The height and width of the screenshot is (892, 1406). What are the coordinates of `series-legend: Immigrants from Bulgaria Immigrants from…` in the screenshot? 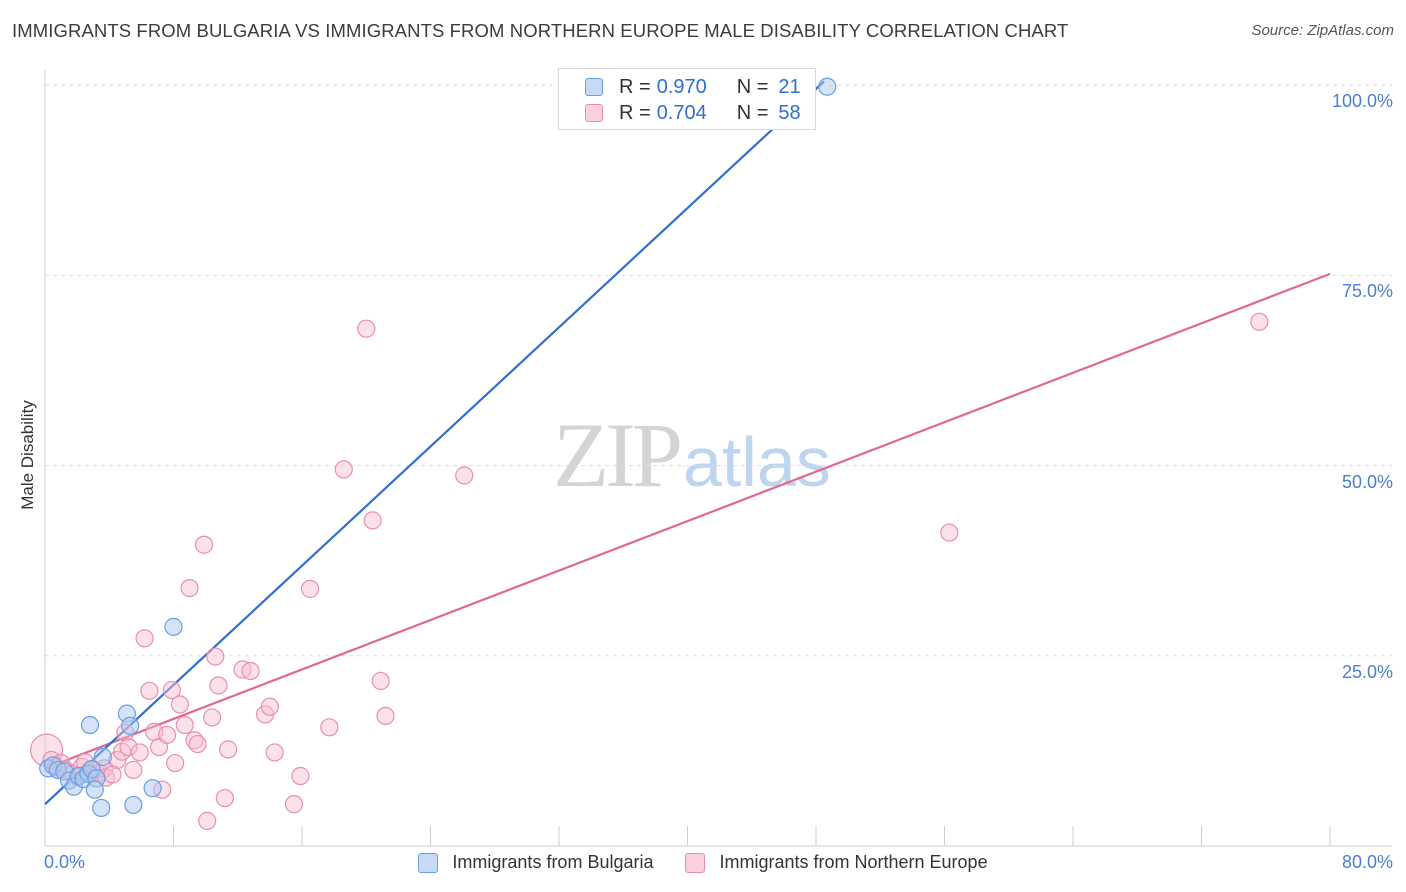 It's located at (703, 862).